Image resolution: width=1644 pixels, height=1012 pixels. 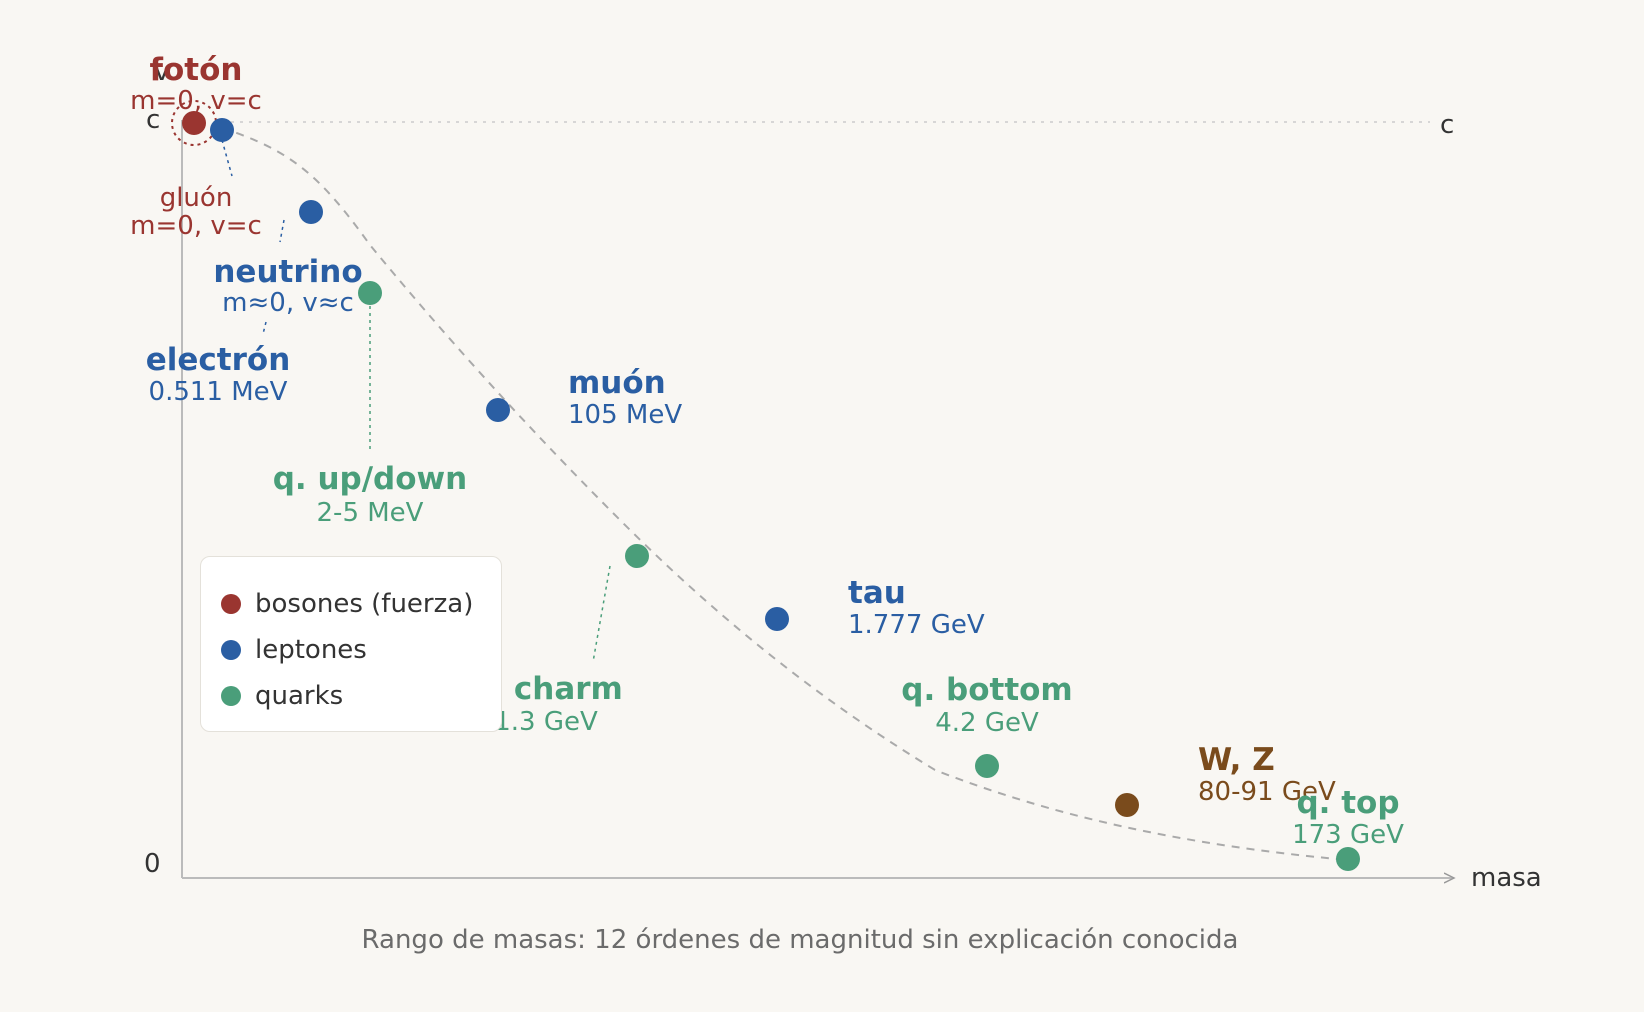 I want to click on updown-marker, so click(x=370, y=293).